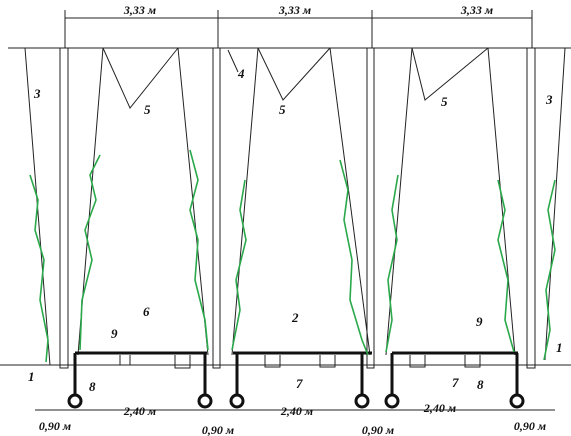  I want to click on callout: 4, so click(241, 73).